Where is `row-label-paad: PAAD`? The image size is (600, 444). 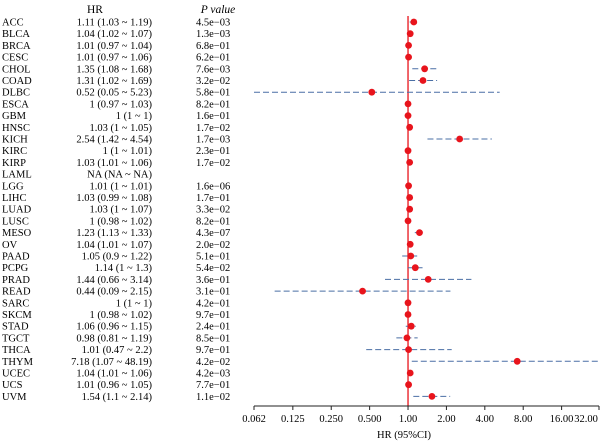
row-label-paad: PAAD is located at coordinates (16, 257).